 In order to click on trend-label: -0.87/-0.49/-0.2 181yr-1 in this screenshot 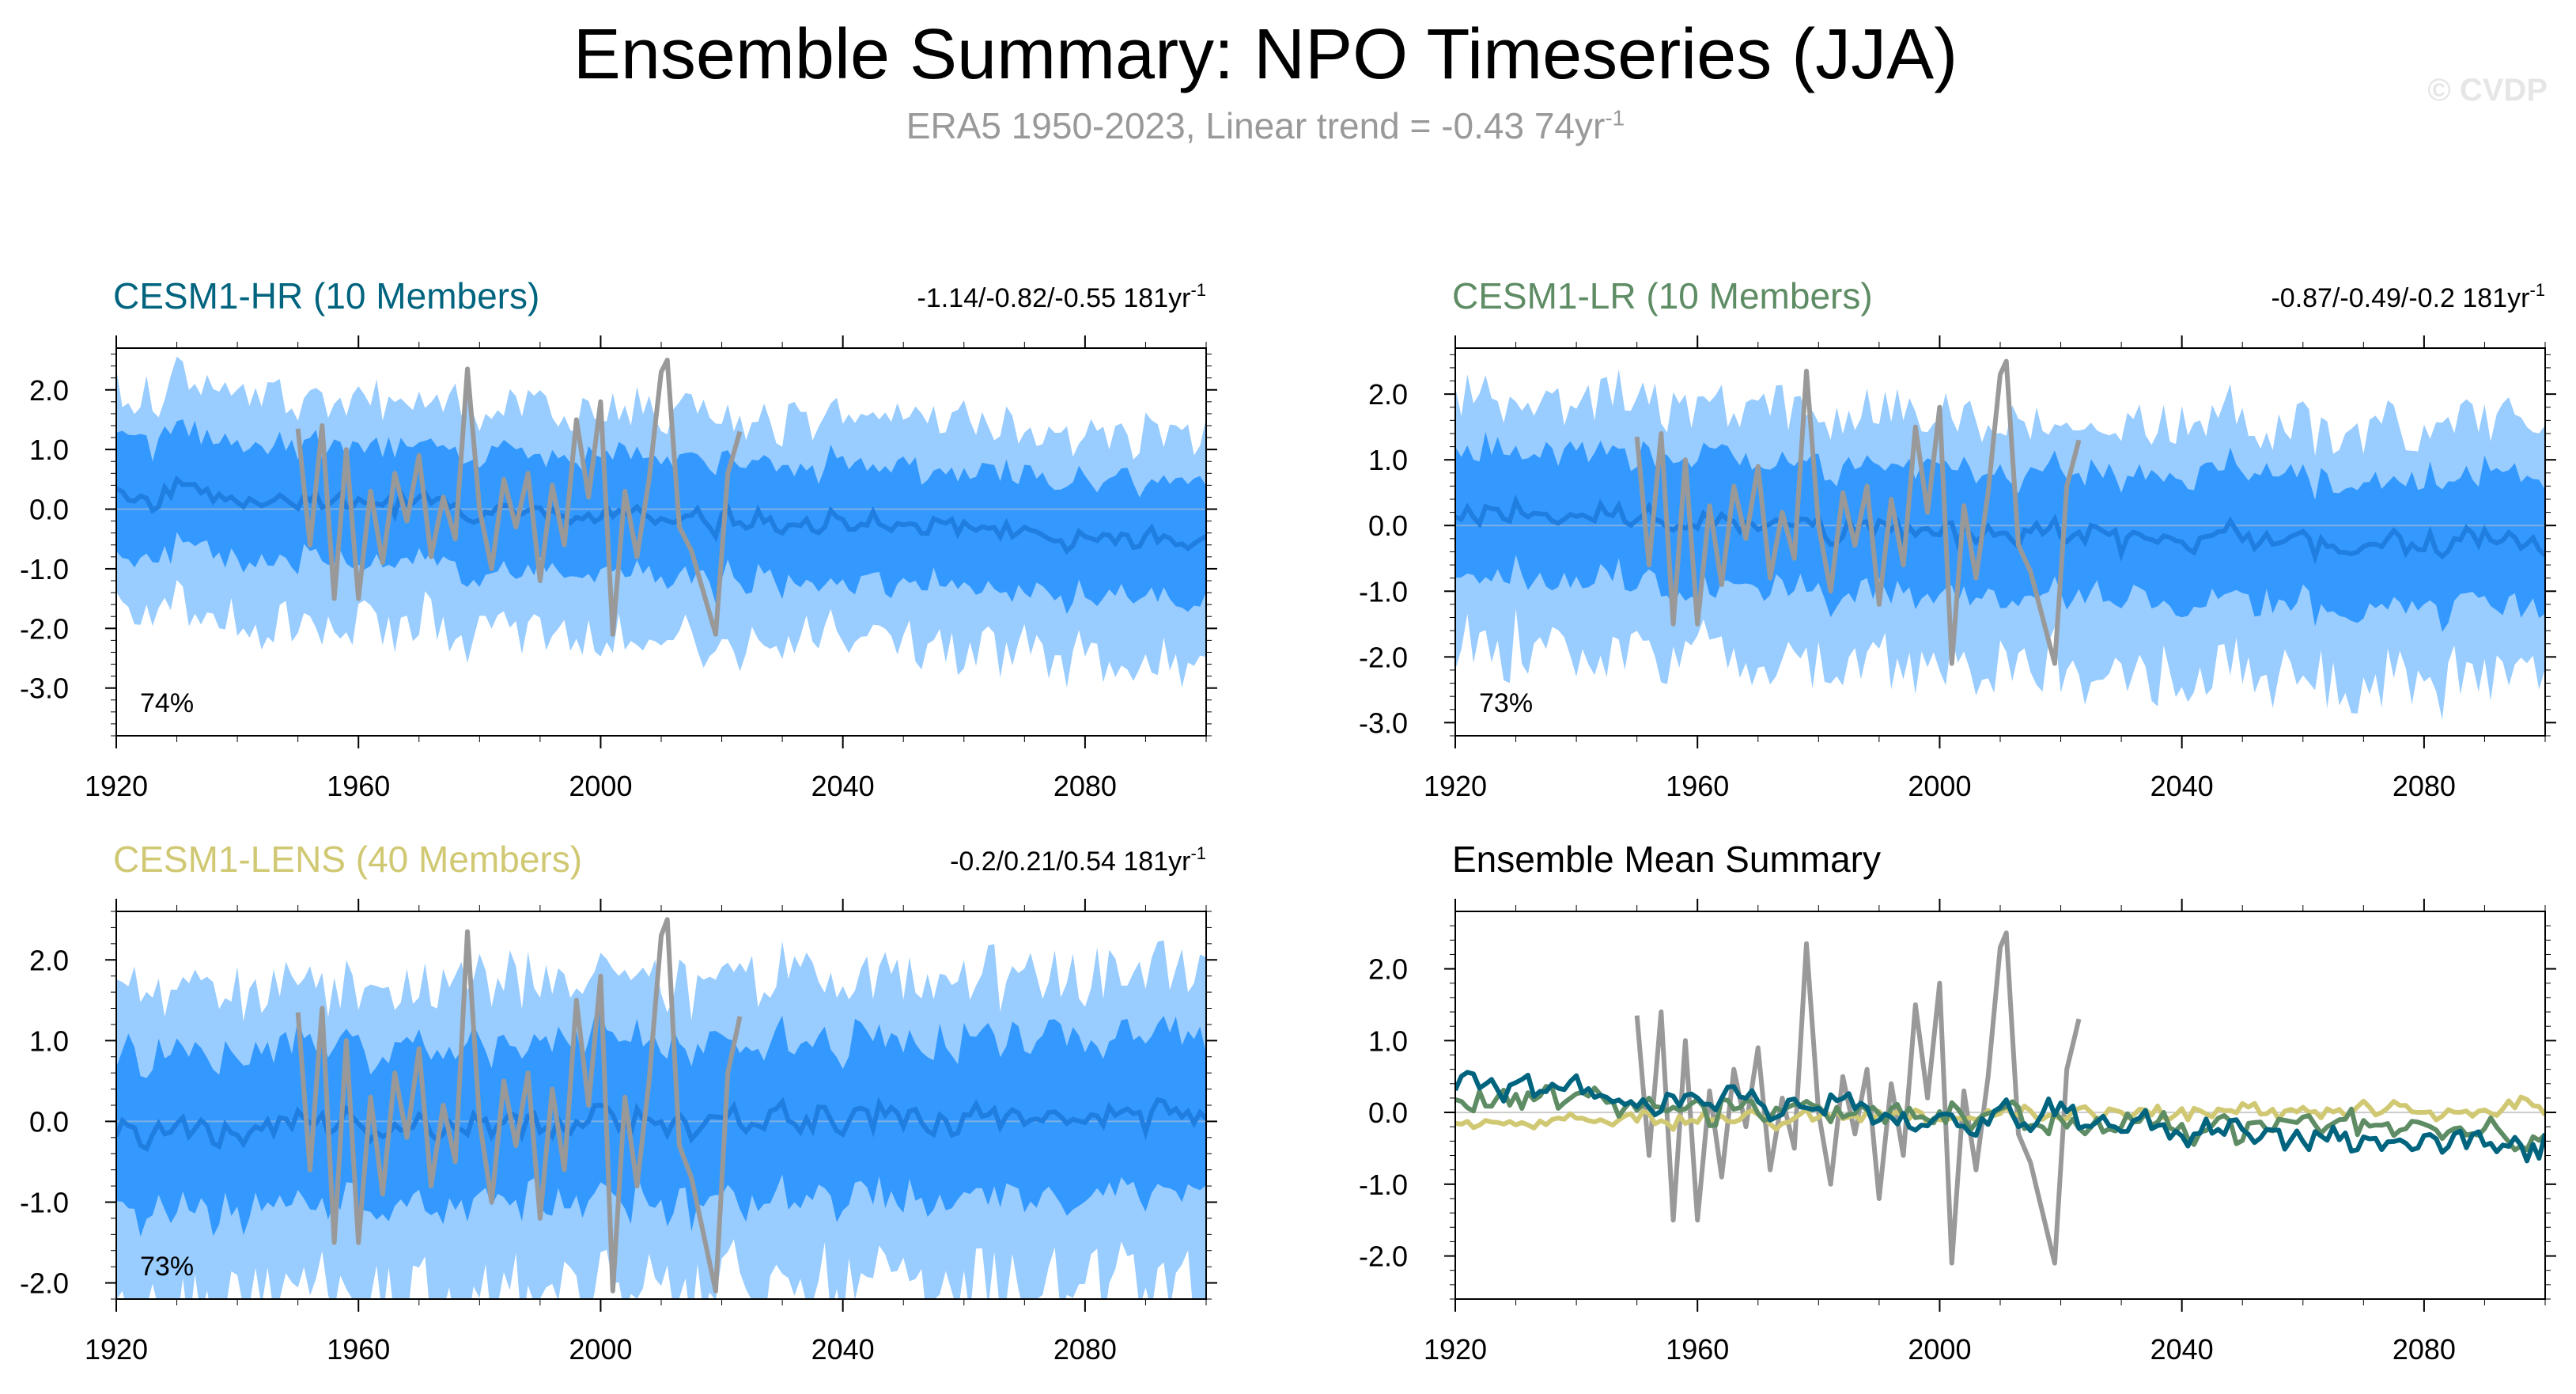, I will do `click(2408, 296)`.